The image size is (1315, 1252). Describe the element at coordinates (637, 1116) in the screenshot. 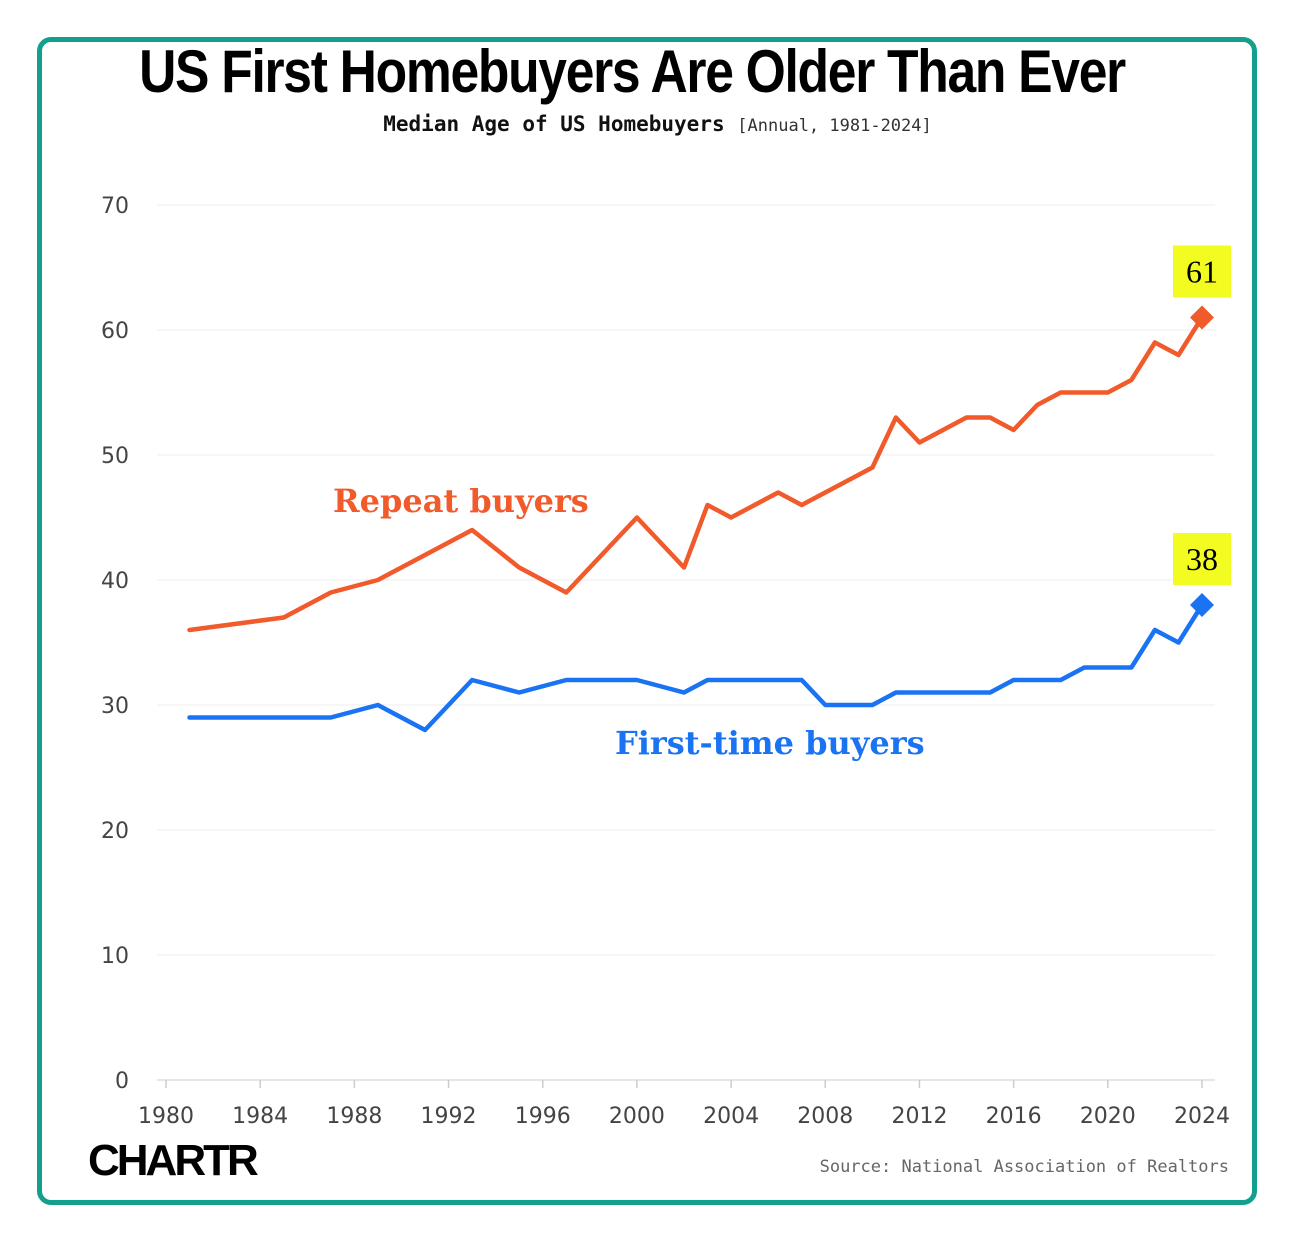

I see `x-tick-label: 2000` at that location.